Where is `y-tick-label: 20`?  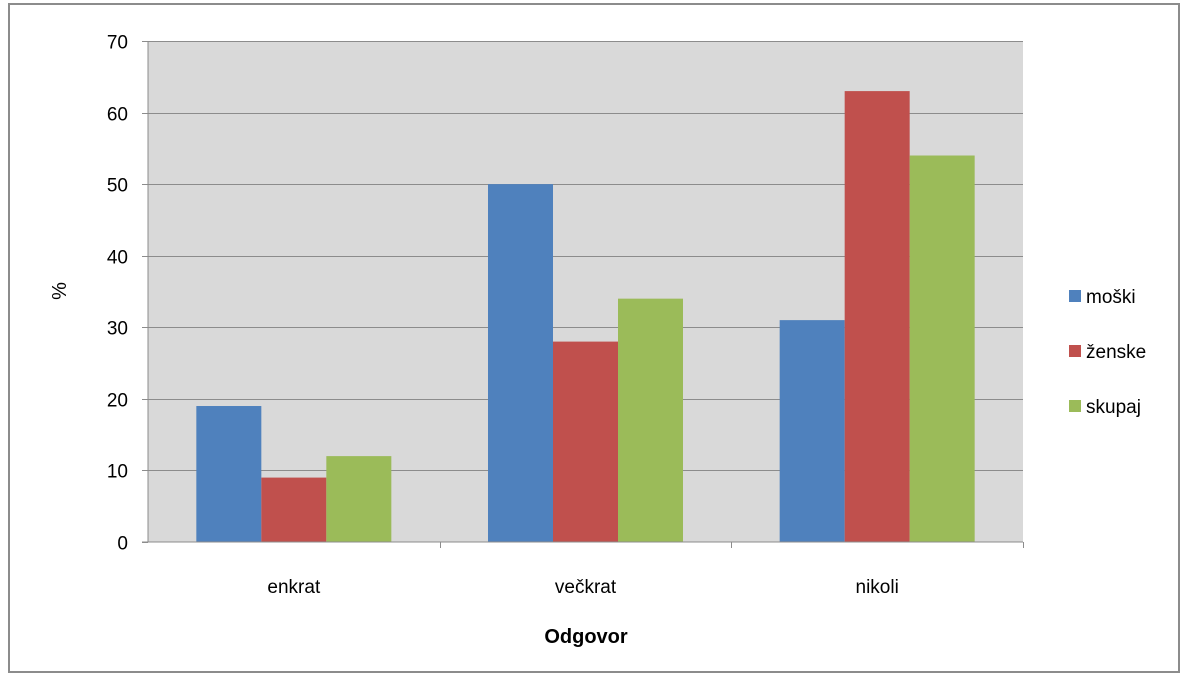
y-tick-label: 20 is located at coordinates (117, 401).